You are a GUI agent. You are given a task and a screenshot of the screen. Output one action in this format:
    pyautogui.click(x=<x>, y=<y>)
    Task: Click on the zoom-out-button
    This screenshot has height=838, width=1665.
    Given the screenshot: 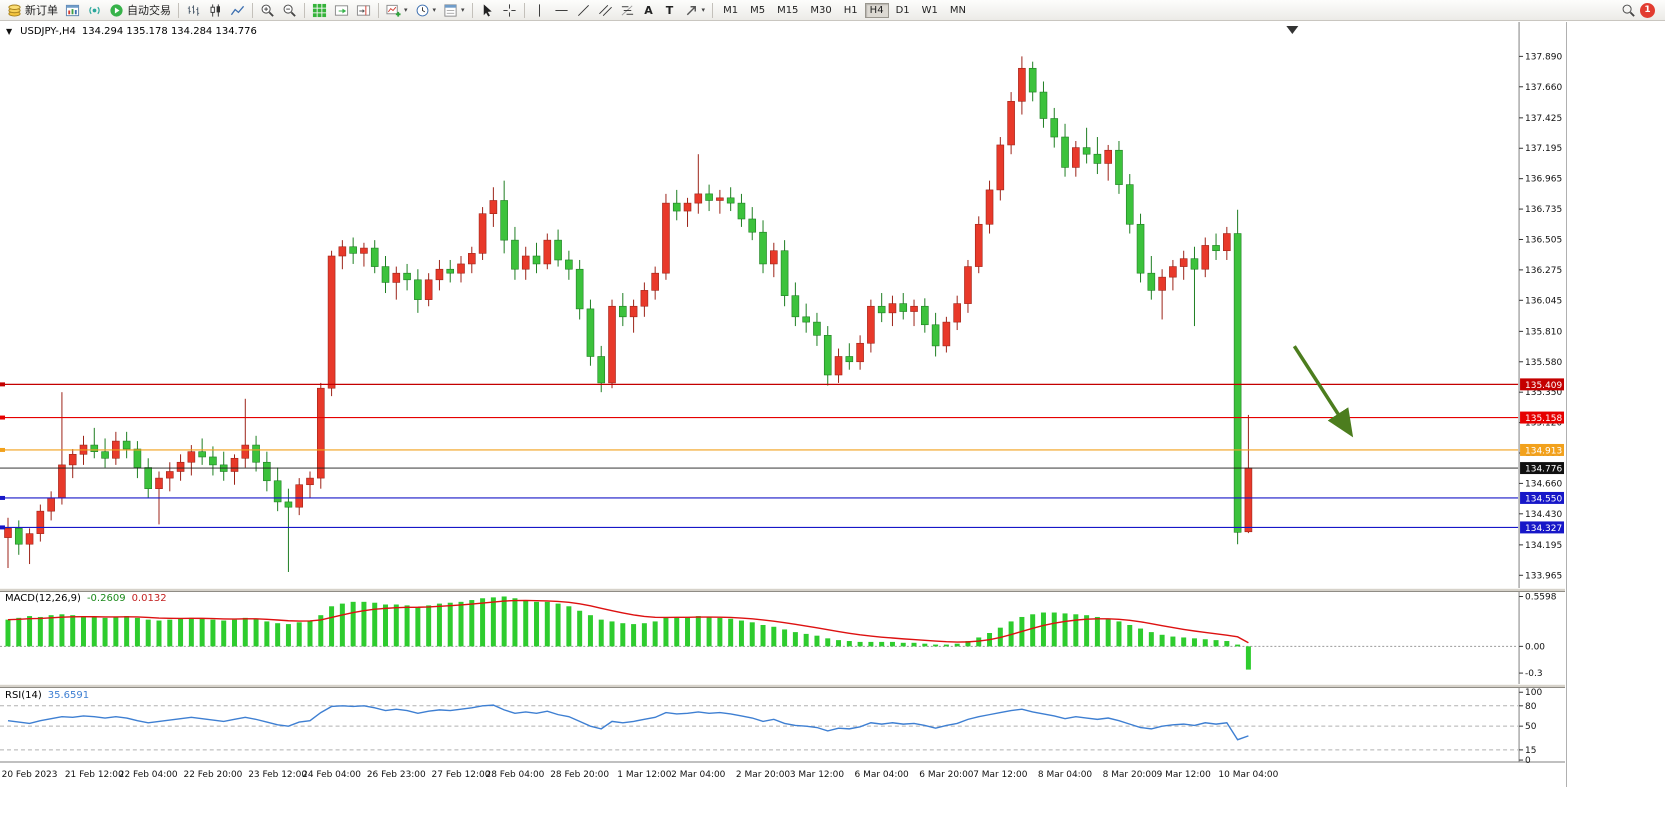 What is the action you would take?
    pyautogui.click(x=289, y=10)
    